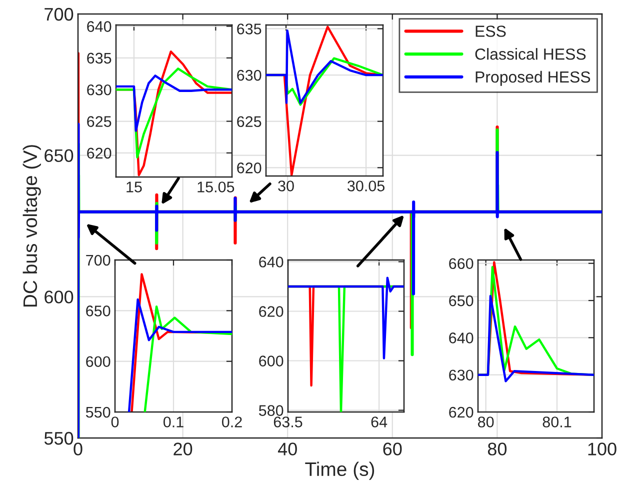 Image resolution: width=630 pixels, height=499 pixels. Describe the element at coordinates (287, 449) in the screenshot. I see `x-tick-label: 40` at that location.